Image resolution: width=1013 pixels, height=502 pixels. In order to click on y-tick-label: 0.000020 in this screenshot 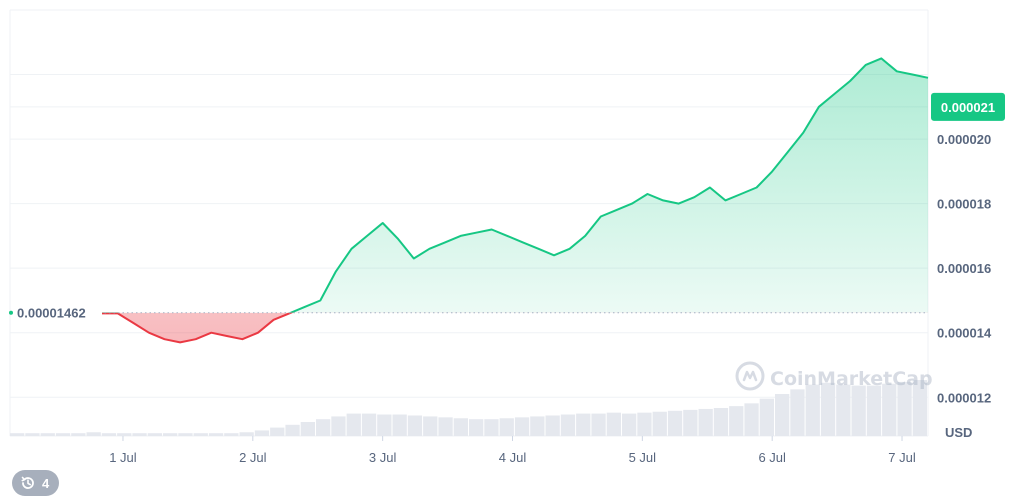, I will do `click(964, 139)`.